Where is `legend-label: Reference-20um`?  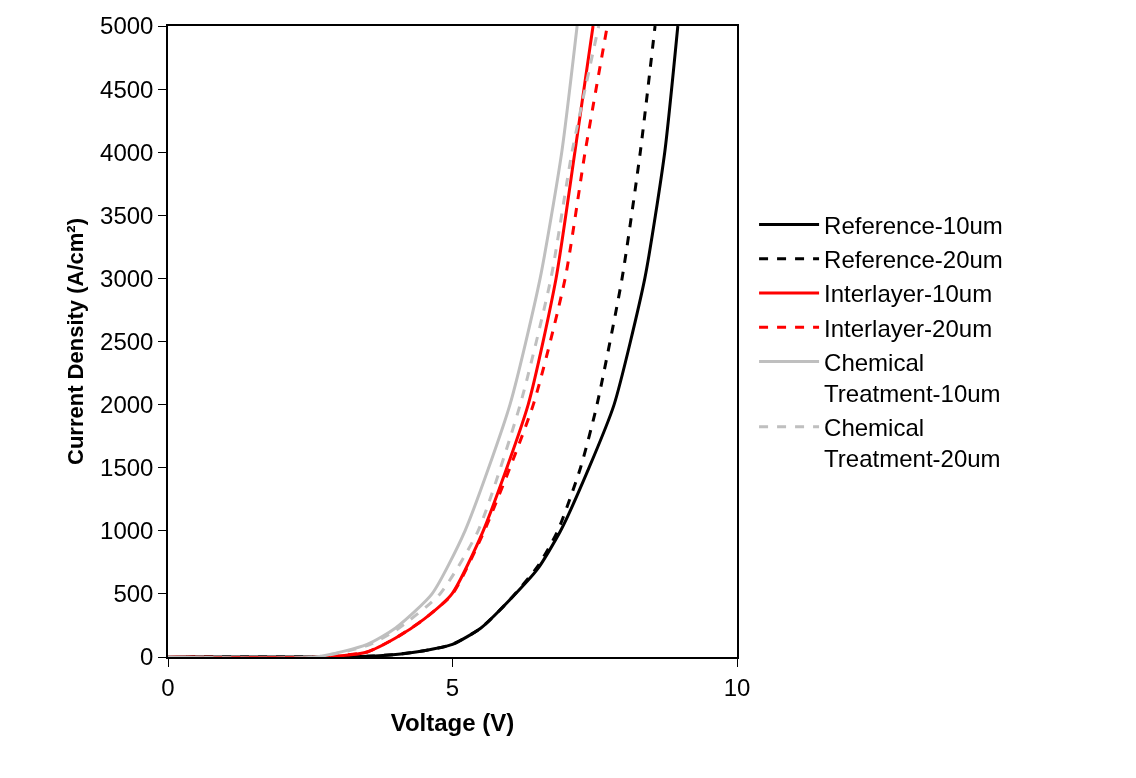 legend-label: Reference-20um is located at coordinates (913, 260).